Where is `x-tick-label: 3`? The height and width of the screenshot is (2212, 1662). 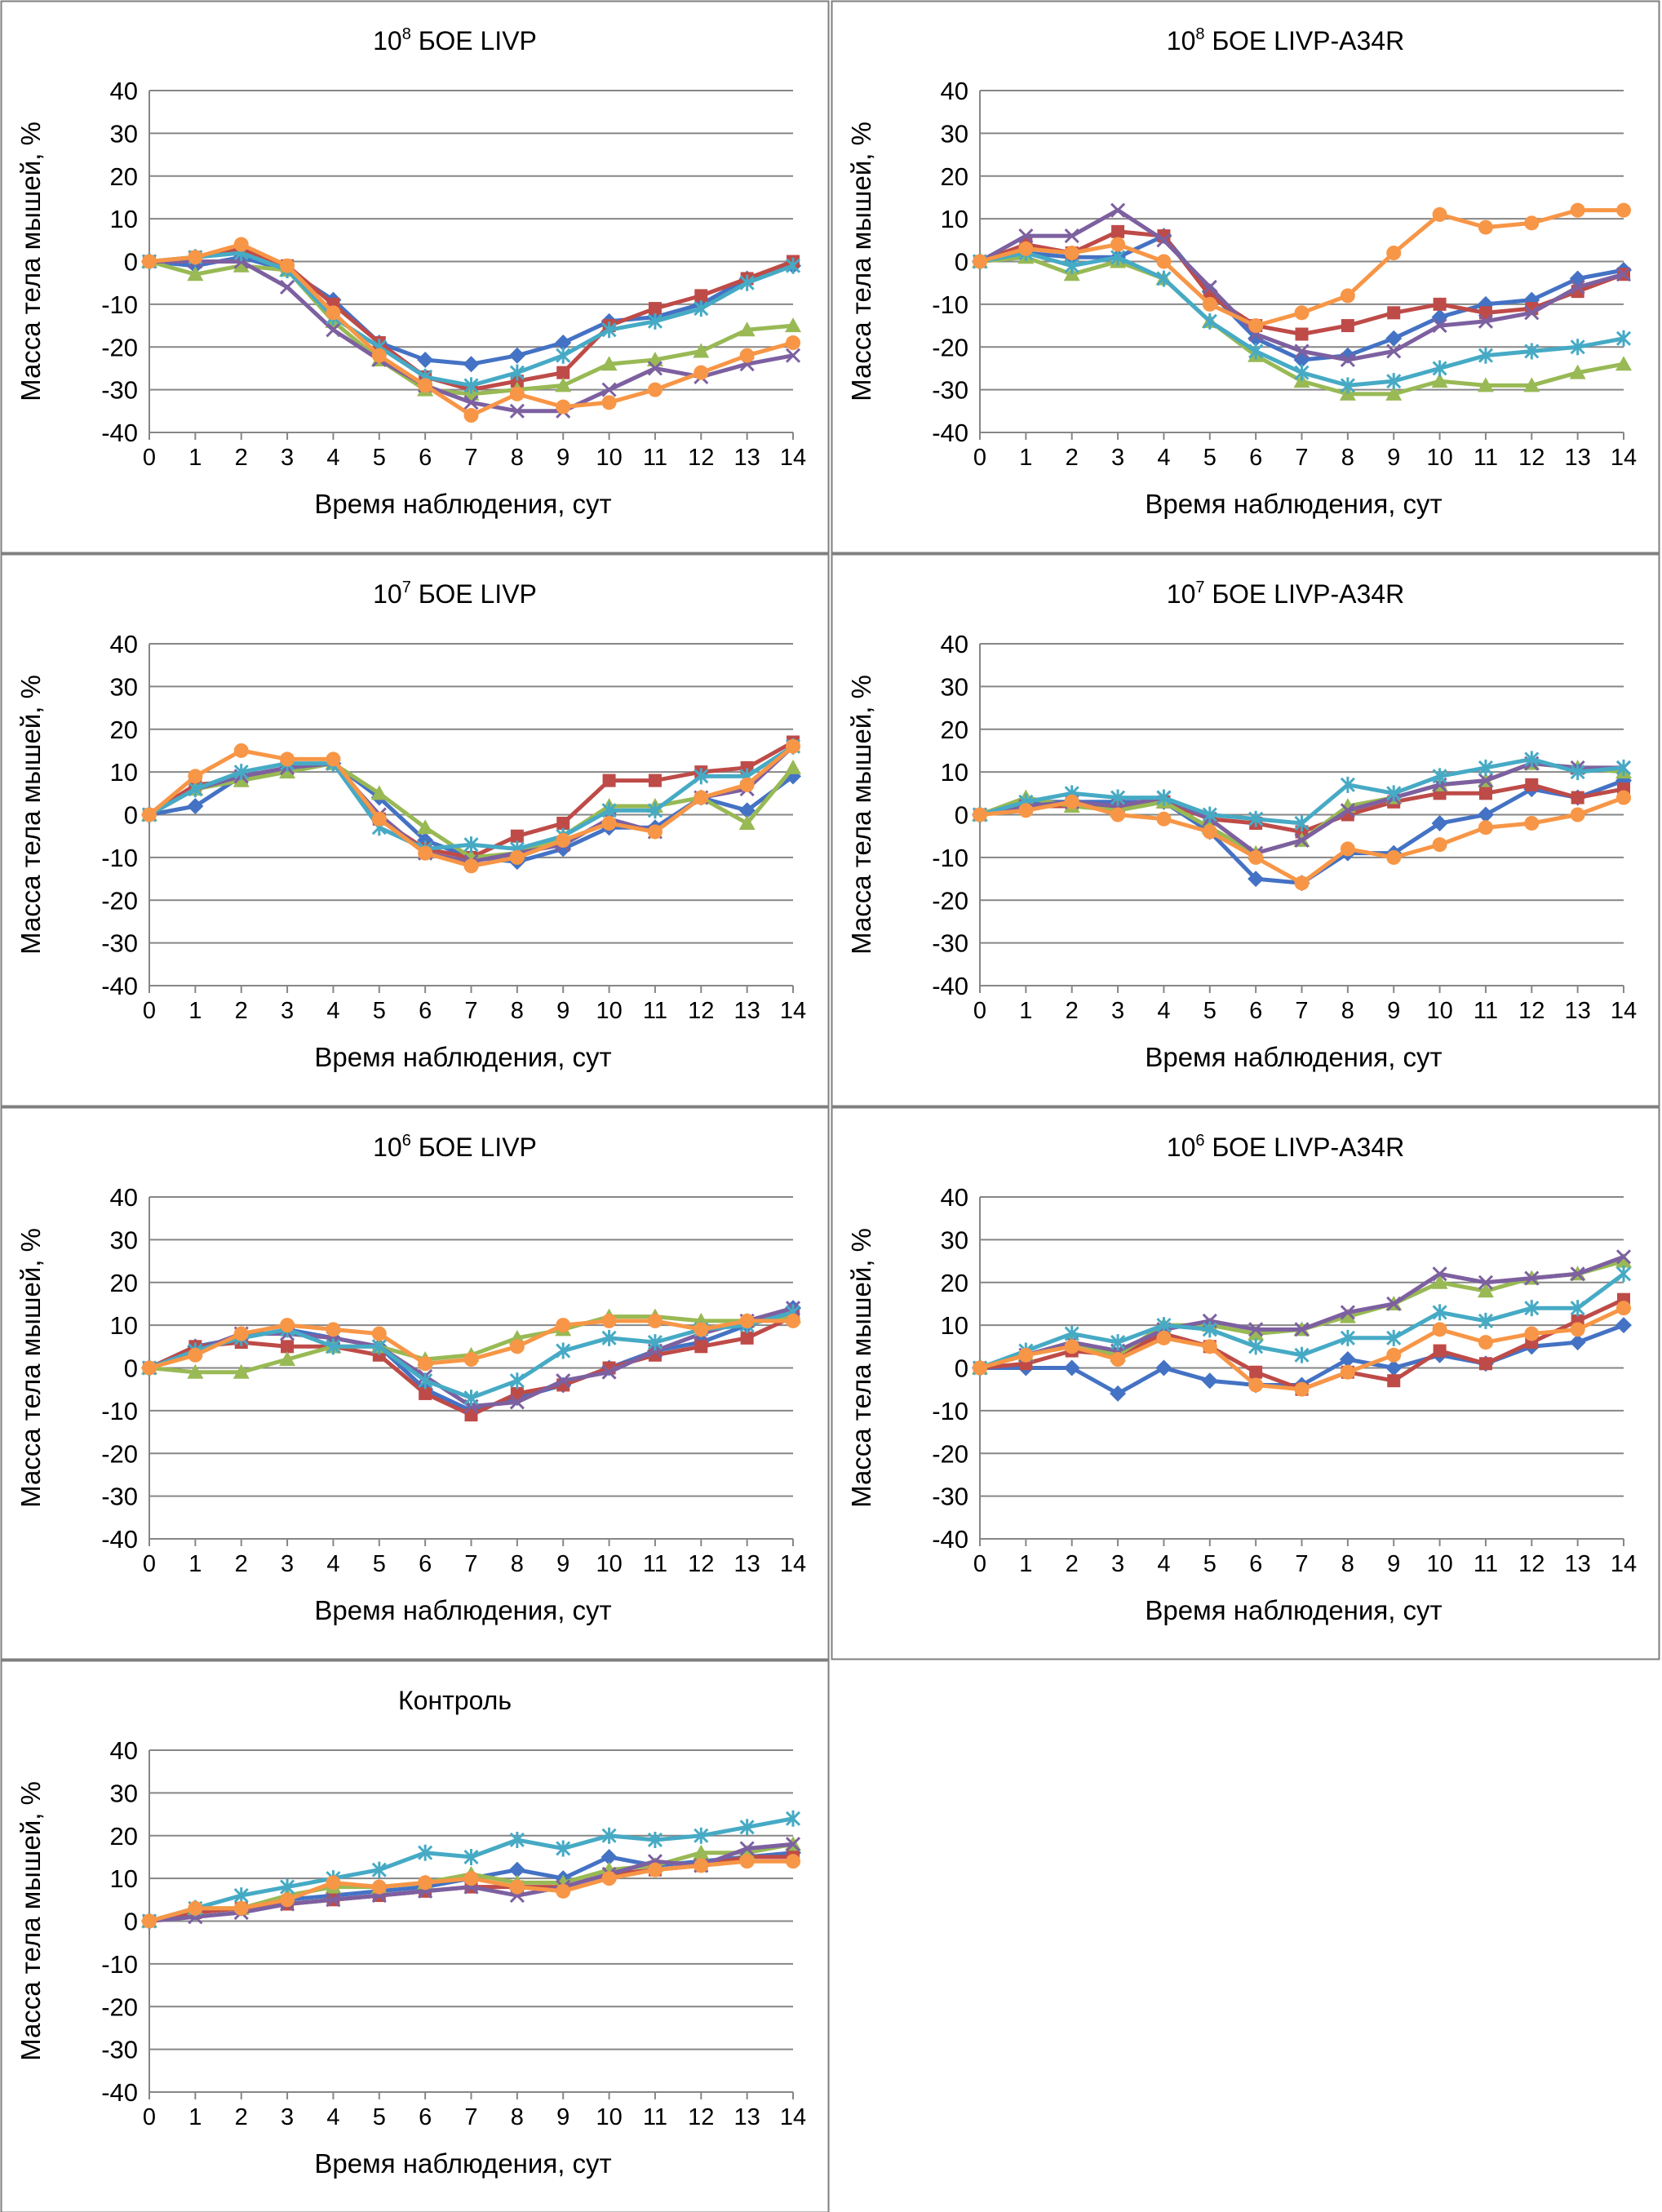 x-tick-label: 3 is located at coordinates (288, 2117).